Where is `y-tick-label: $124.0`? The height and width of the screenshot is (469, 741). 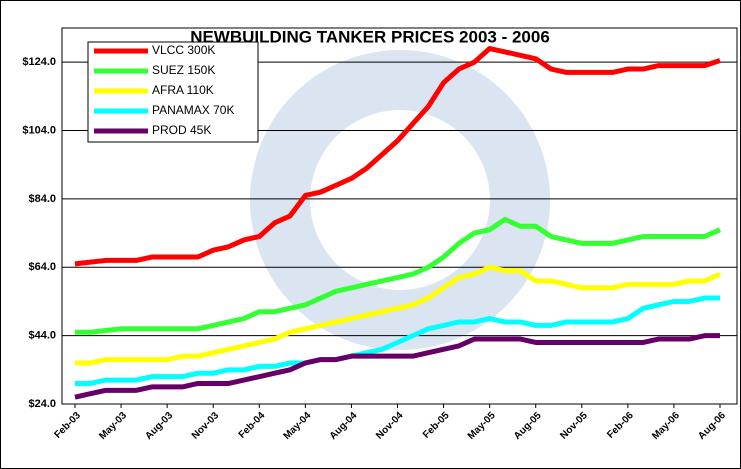
y-tick-label: $124.0 is located at coordinates (39, 62).